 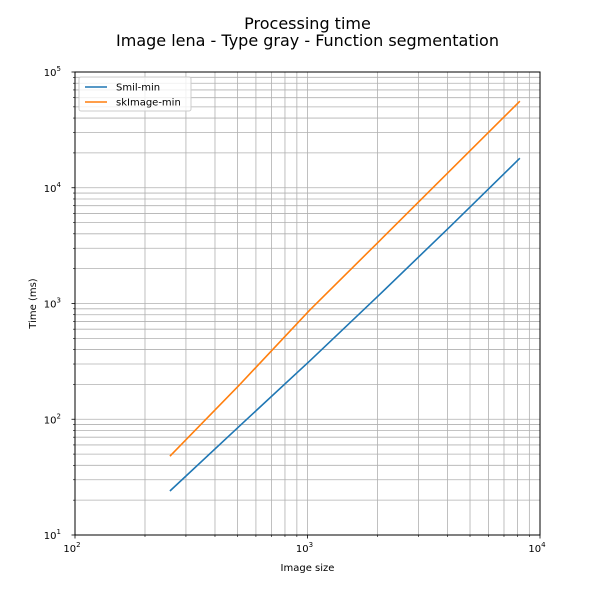 What do you see at coordinates (59, 185) in the screenshot?
I see `y-tick-label-exponent: 4` at bounding box center [59, 185].